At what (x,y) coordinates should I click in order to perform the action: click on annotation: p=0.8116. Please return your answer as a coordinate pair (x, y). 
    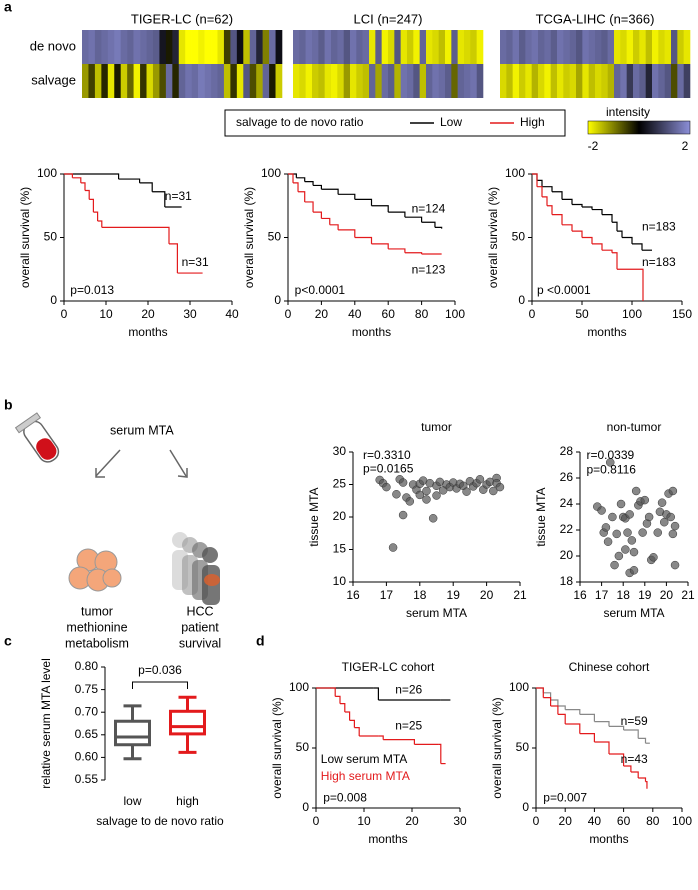
    Looking at the image, I should click on (611, 469).